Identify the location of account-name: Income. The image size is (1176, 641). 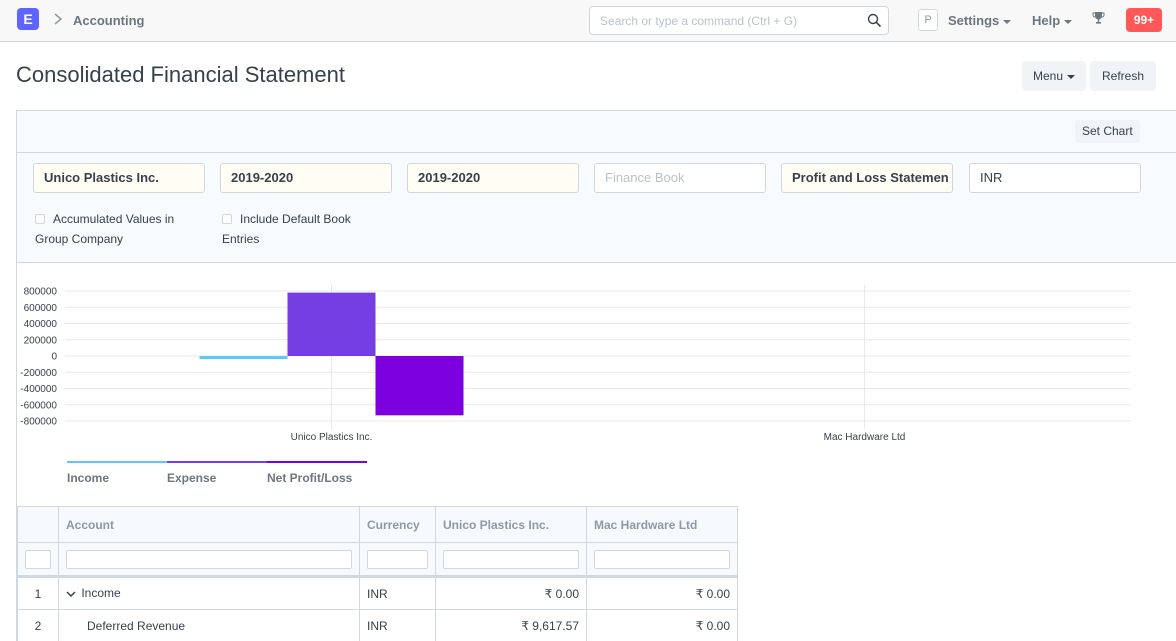
(101, 593).